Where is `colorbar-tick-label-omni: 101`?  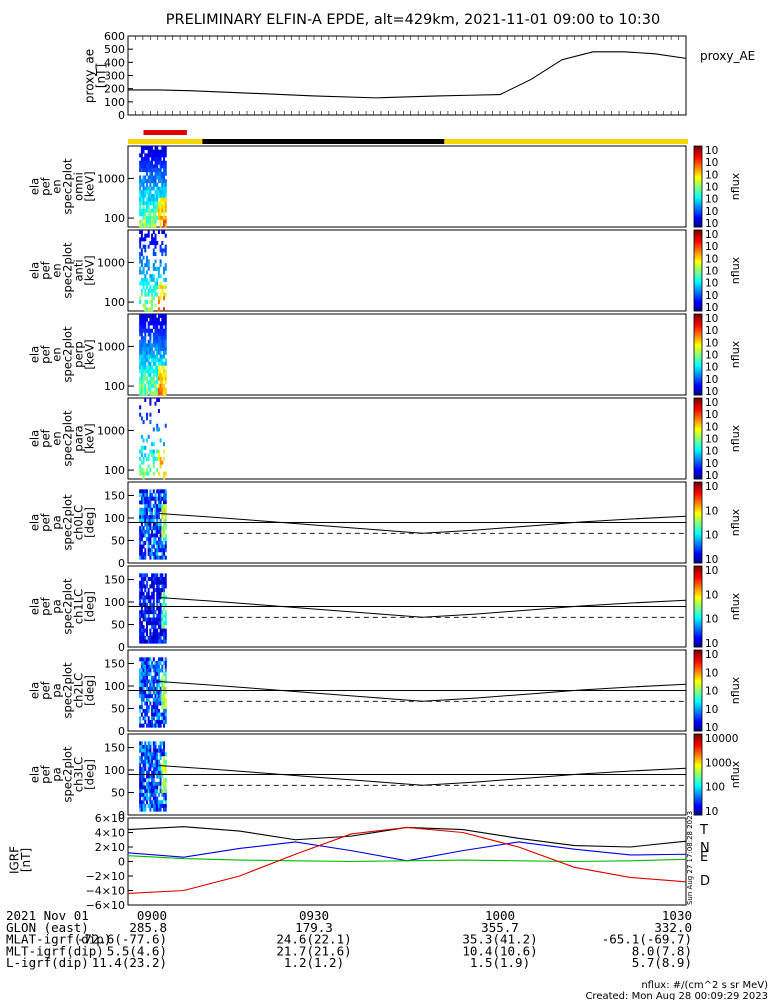
colorbar-tick-label-omni: 101 is located at coordinates (711, 224).